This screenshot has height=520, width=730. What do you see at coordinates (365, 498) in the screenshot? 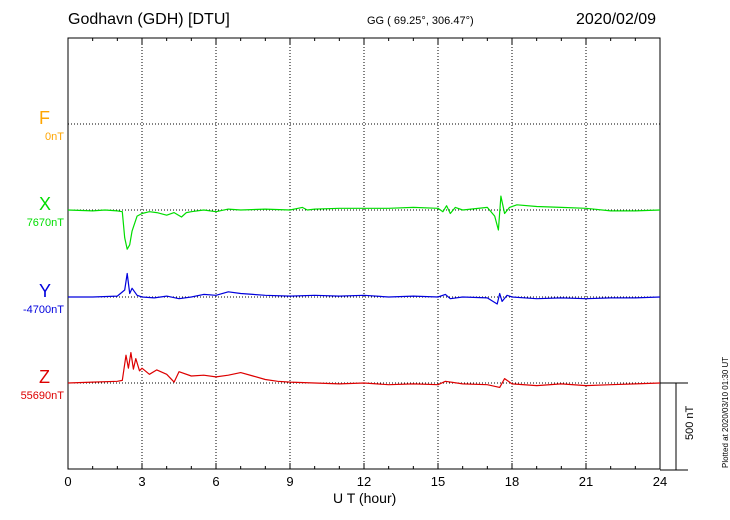
I see `x-axis-label: U T (hour)` at bounding box center [365, 498].